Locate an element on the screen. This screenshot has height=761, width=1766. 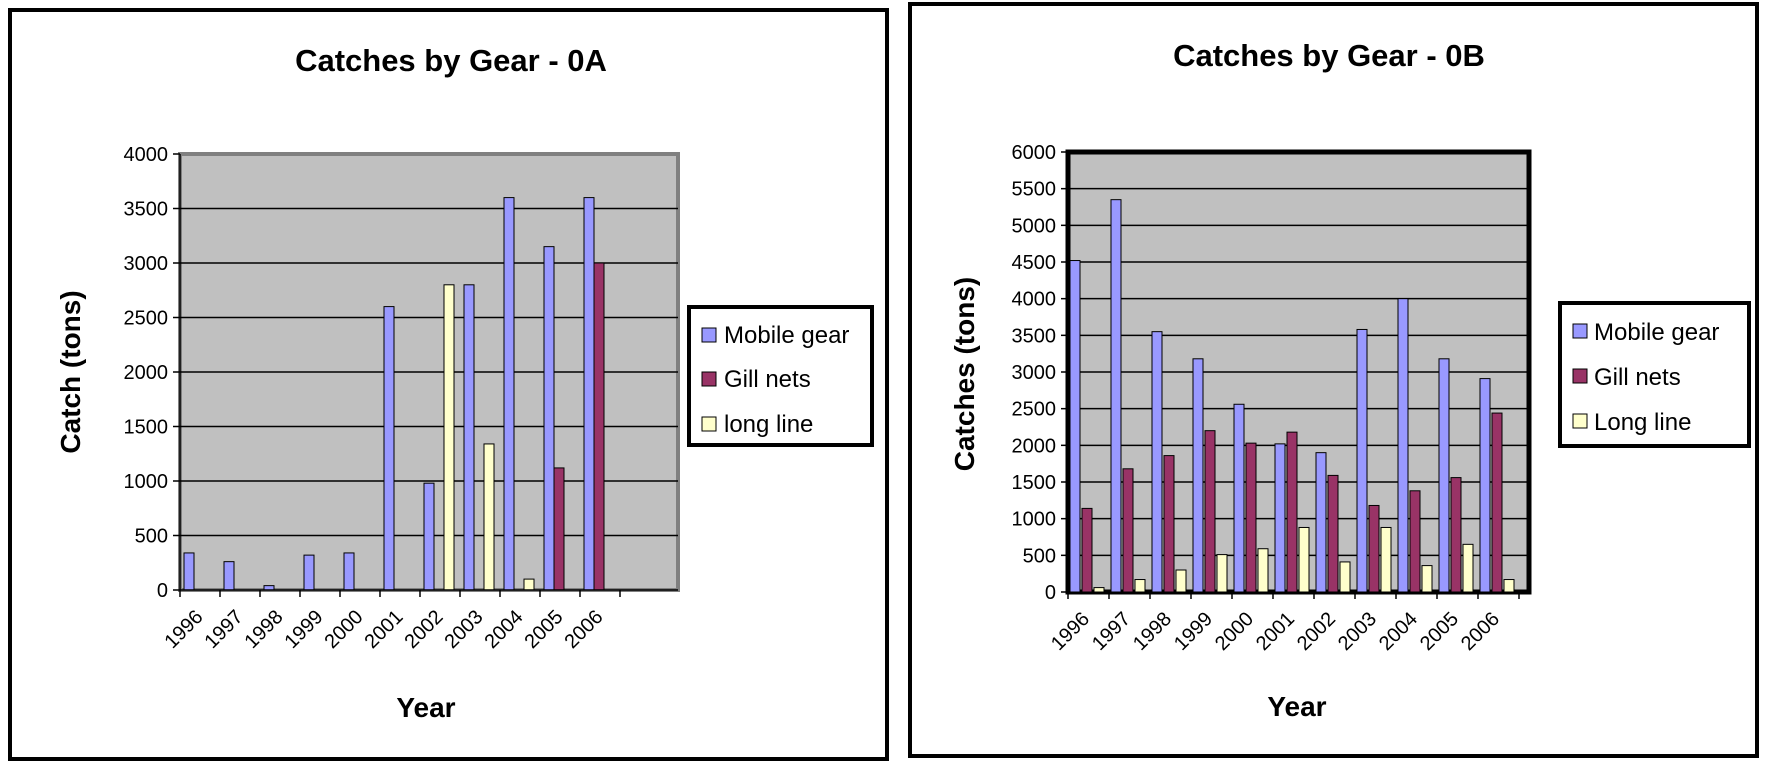
bar-gill-nets-1999 is located at coordinates (1210, 511).